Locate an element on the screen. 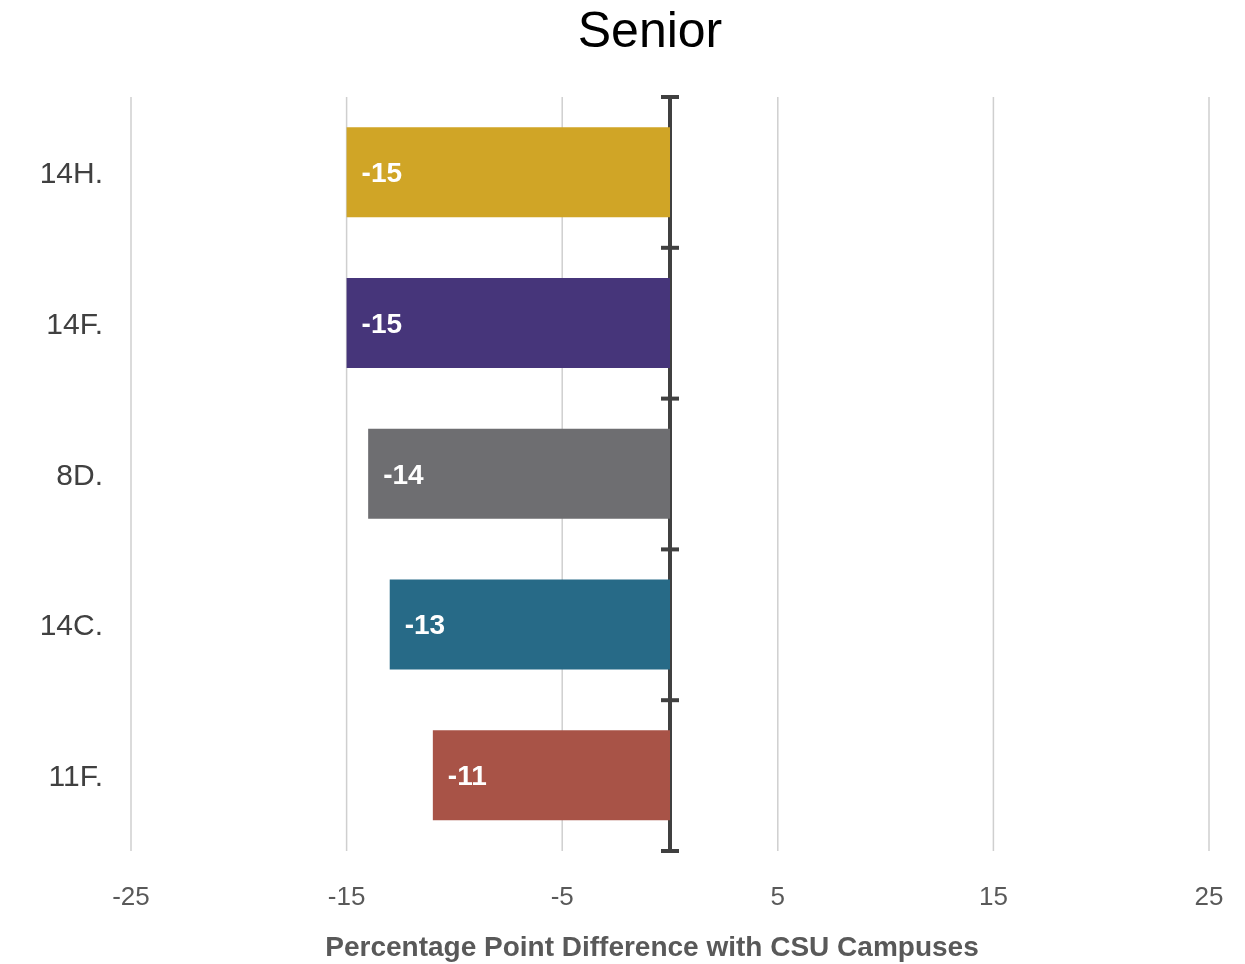 The image size is (1245, 964). x-tick-label: 5 is located at coordinates (778, 896).